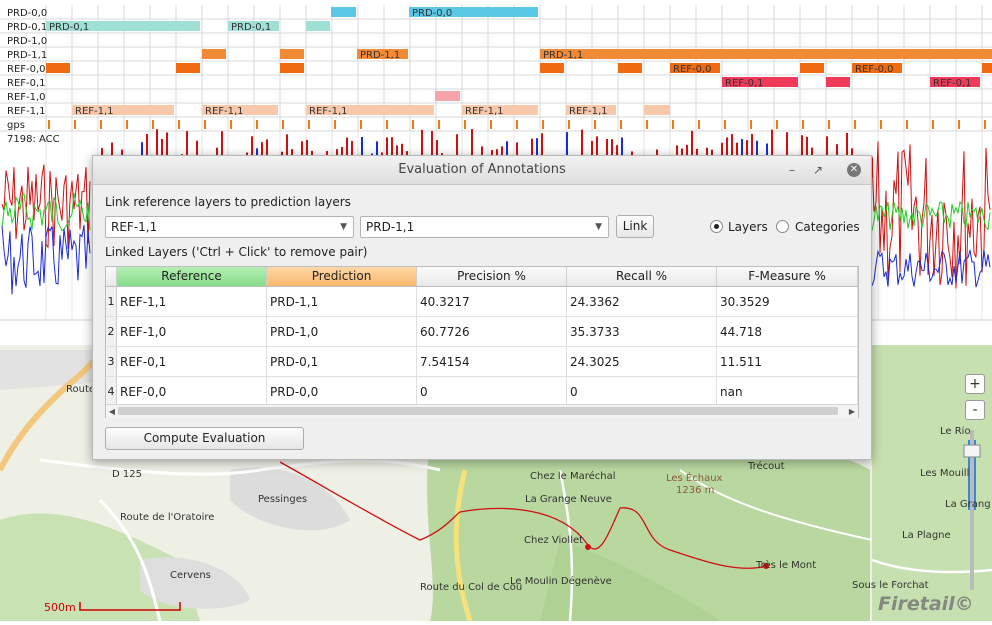 This screenshot has height=625, width=992. I want to click on table-cell-prediction: PRD-1,1, so click(342, 302).